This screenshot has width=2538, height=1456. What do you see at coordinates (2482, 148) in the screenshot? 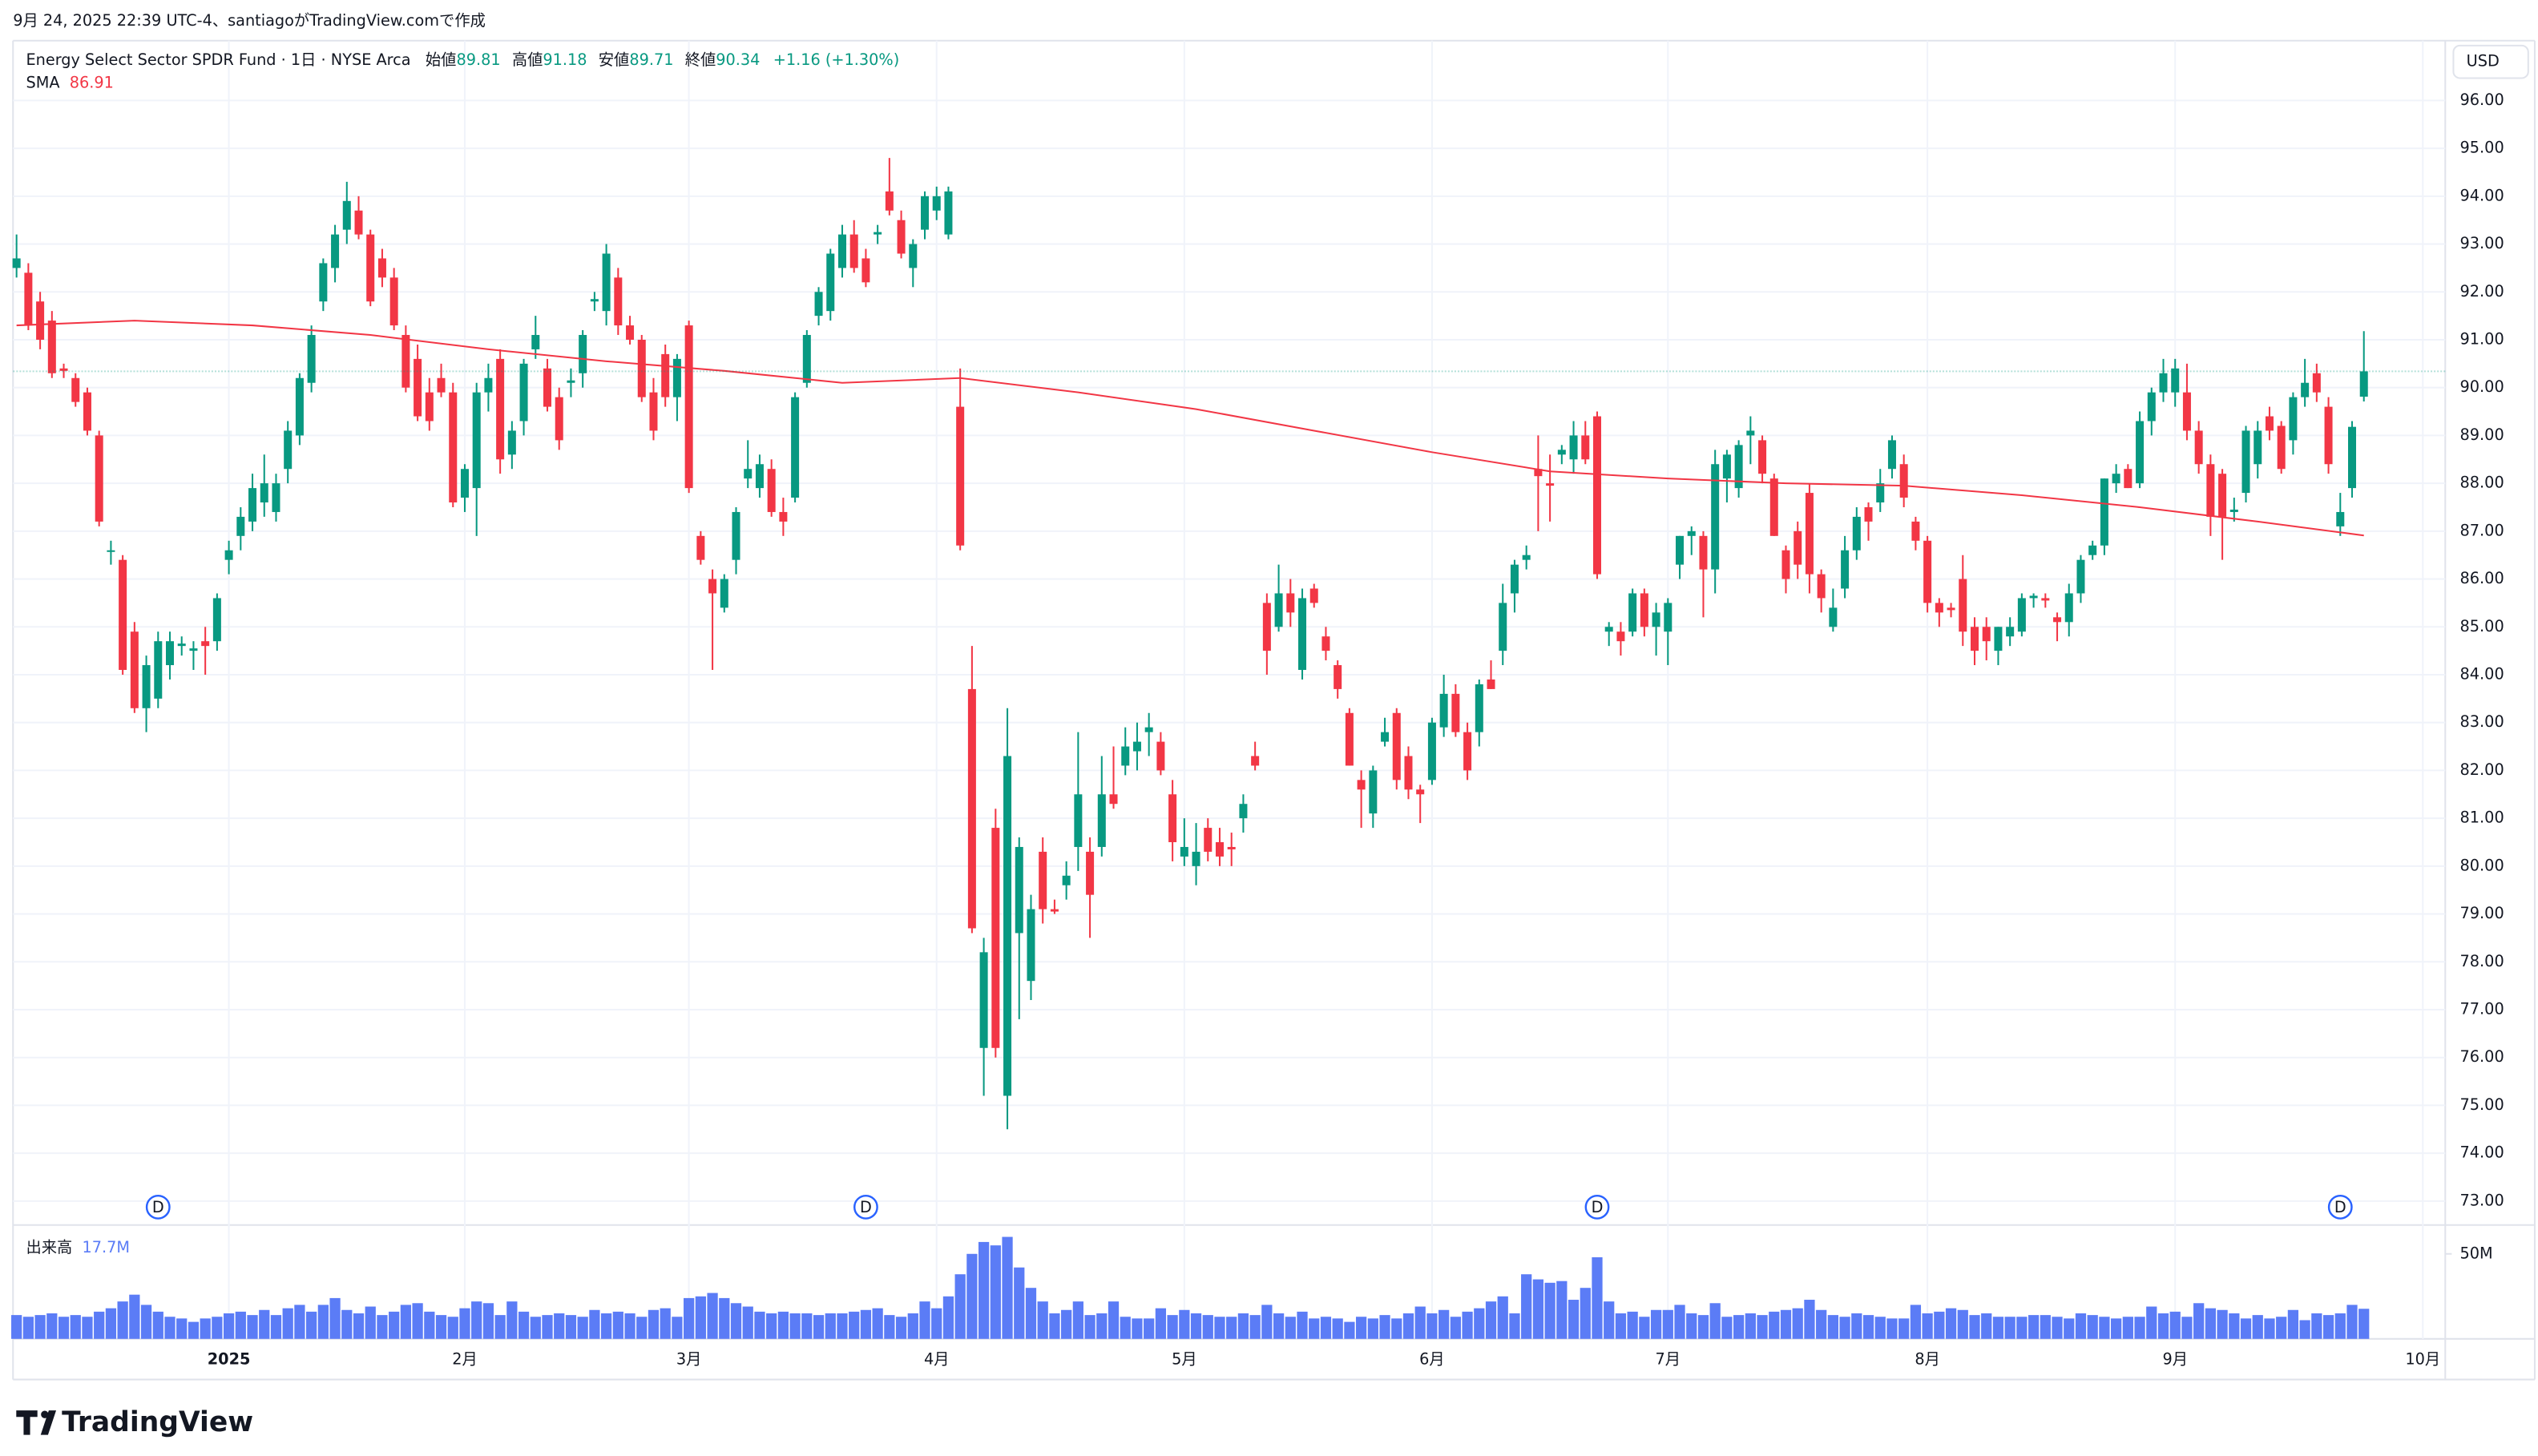
I see `y-tick-label: 95.00` at bounding box center [2482, 148].